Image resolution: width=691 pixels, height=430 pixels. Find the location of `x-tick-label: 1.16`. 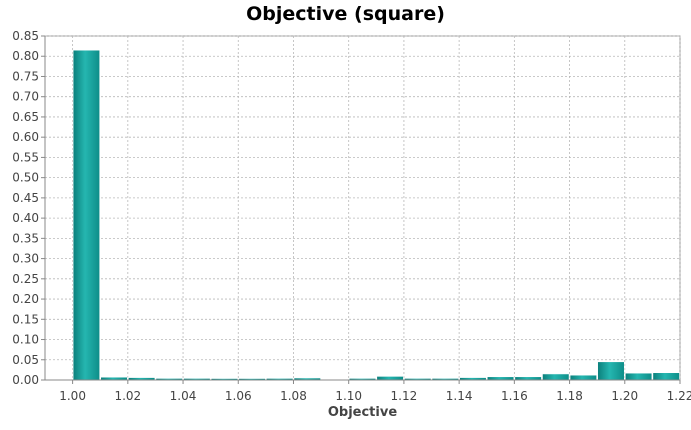

x-tick-label: 1.16 is located at coordinates (514, 396).